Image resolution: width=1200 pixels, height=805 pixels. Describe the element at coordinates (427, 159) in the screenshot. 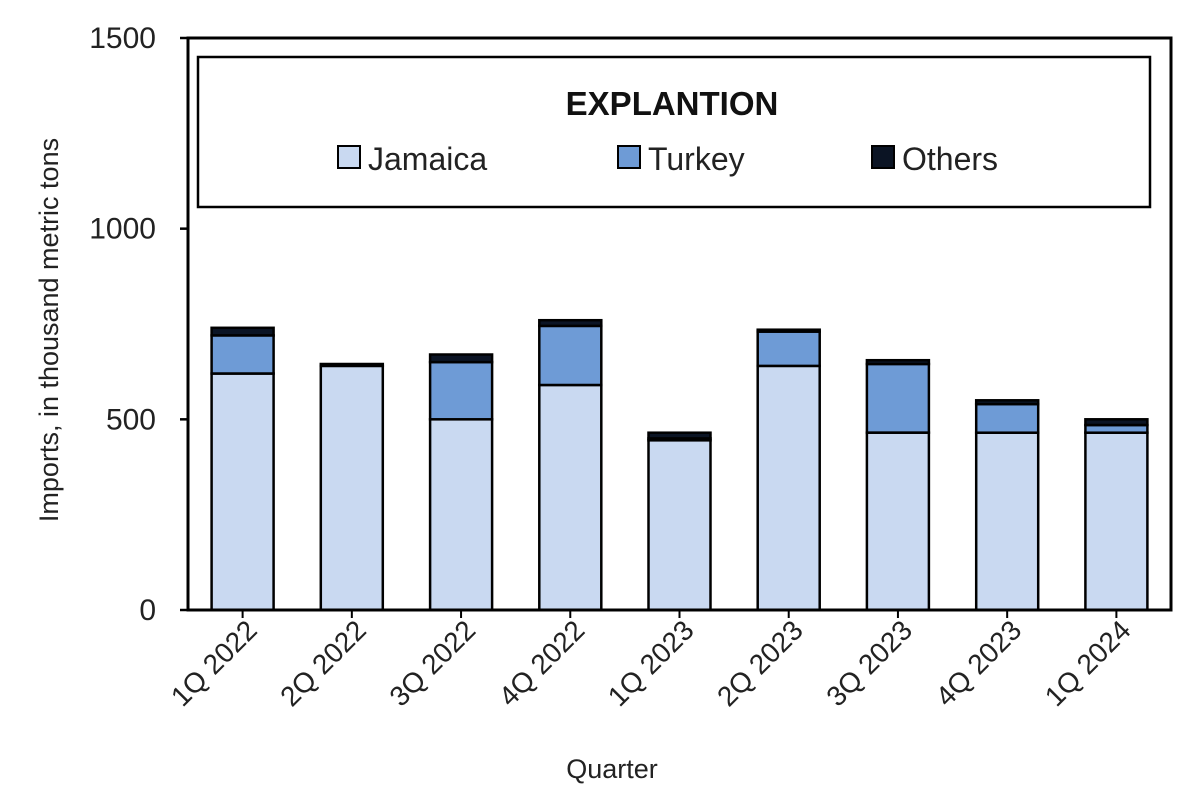

I see `legend-label-jamaica: Jamaica` at that location.